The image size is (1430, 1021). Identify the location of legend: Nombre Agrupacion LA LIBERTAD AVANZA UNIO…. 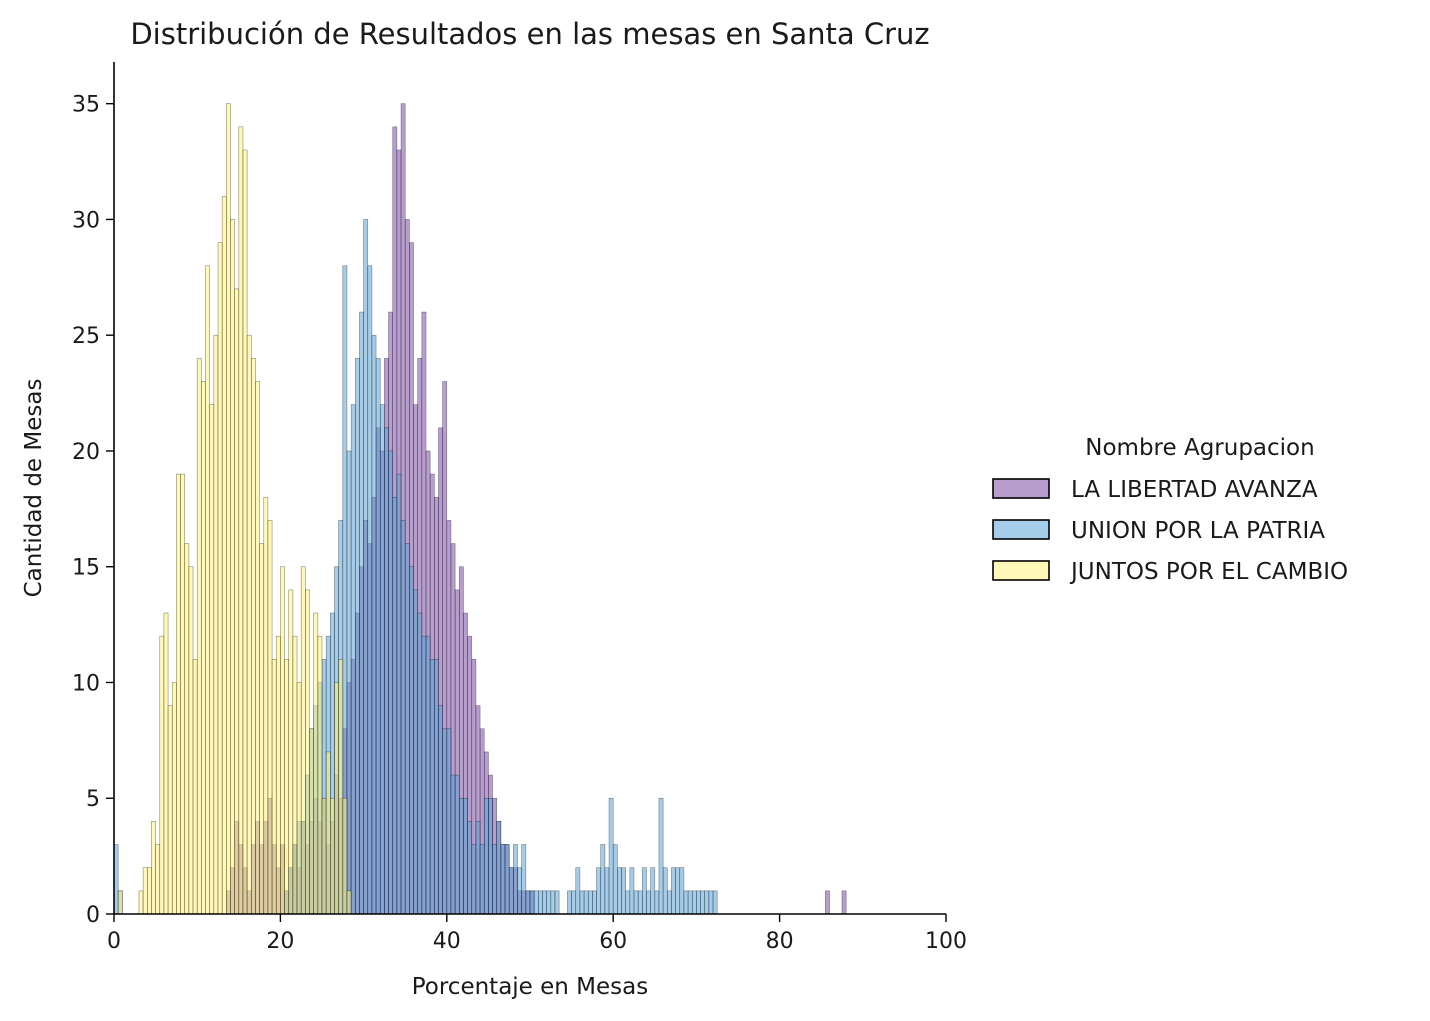
(1170, 510).